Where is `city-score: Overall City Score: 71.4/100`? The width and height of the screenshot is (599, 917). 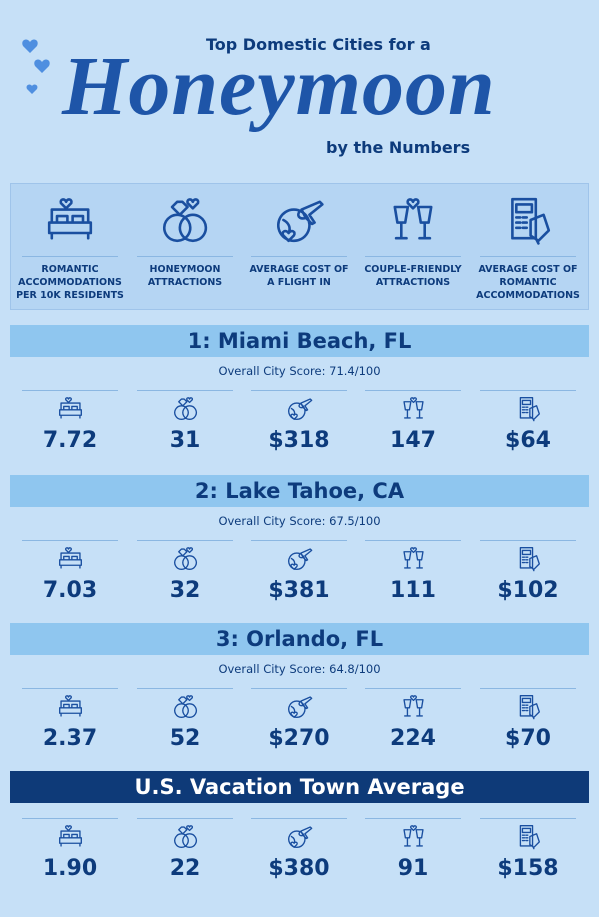 city-score: Overall City Score: 71.4/100 is located at coordinates (299, 371).